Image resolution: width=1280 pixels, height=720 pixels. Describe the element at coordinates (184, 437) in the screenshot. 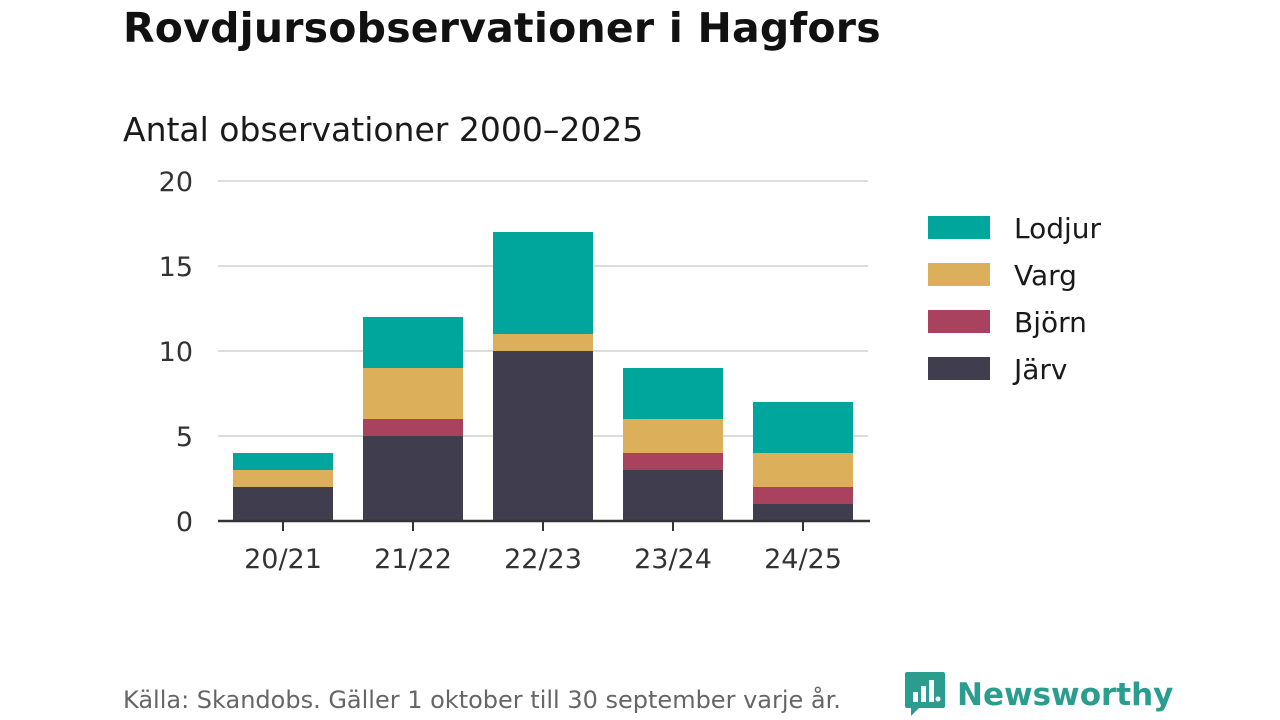

I see `y-tick-label: 5` at that location.